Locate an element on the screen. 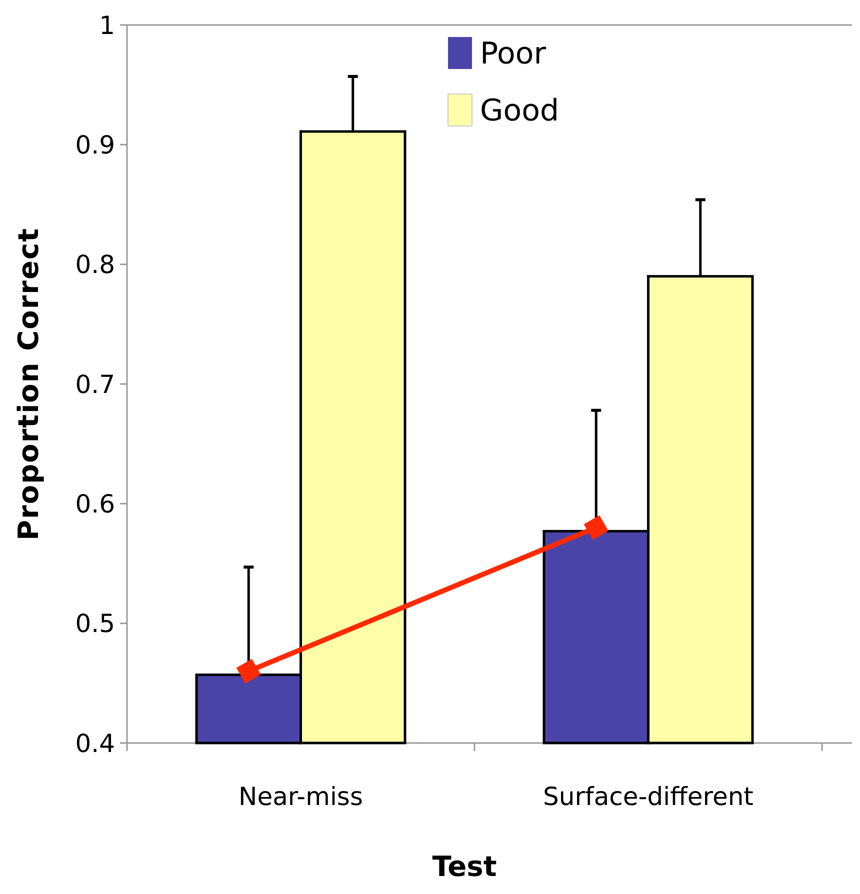  x-tick-label: Surface-different is located at coordinates (648, 796).